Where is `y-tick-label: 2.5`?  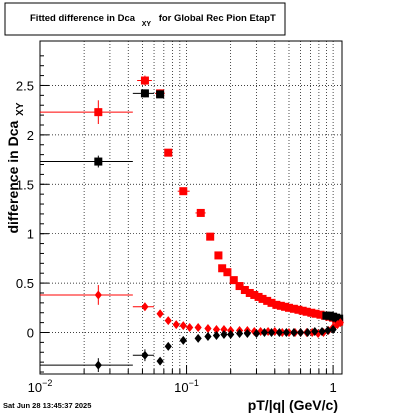
y-tick-label: 2.5 is located at coordinates (25, 85).